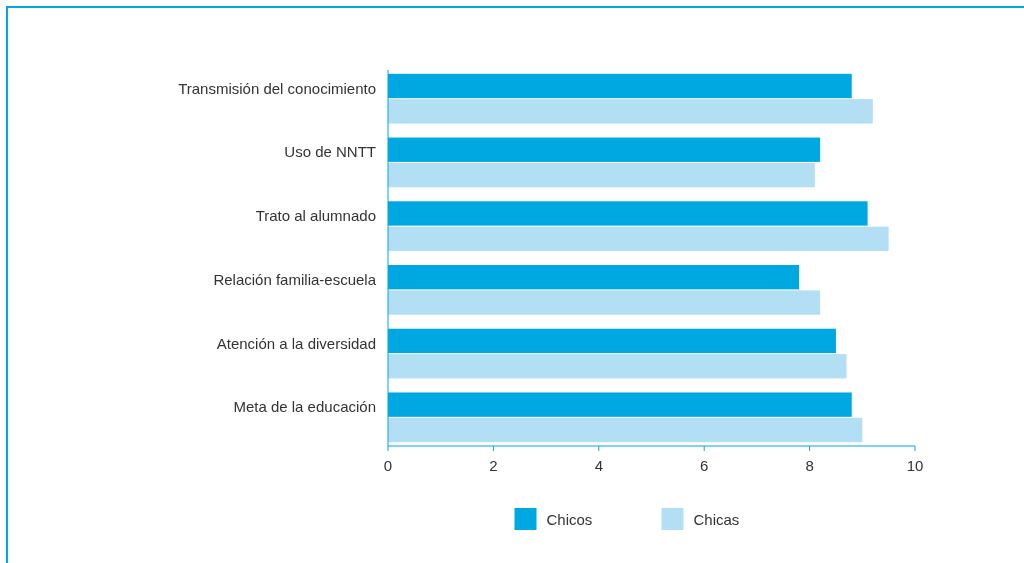 The width and height of the screenshot is (1024, 563). Describe the element at coordinates (569, 519) in the screenshot. I see `legend-label: Chicos` at that location.